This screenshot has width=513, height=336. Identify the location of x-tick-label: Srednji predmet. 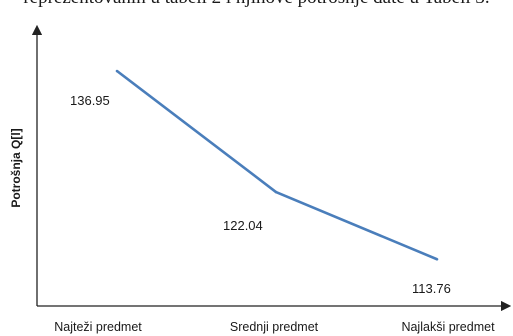
(274, 327).